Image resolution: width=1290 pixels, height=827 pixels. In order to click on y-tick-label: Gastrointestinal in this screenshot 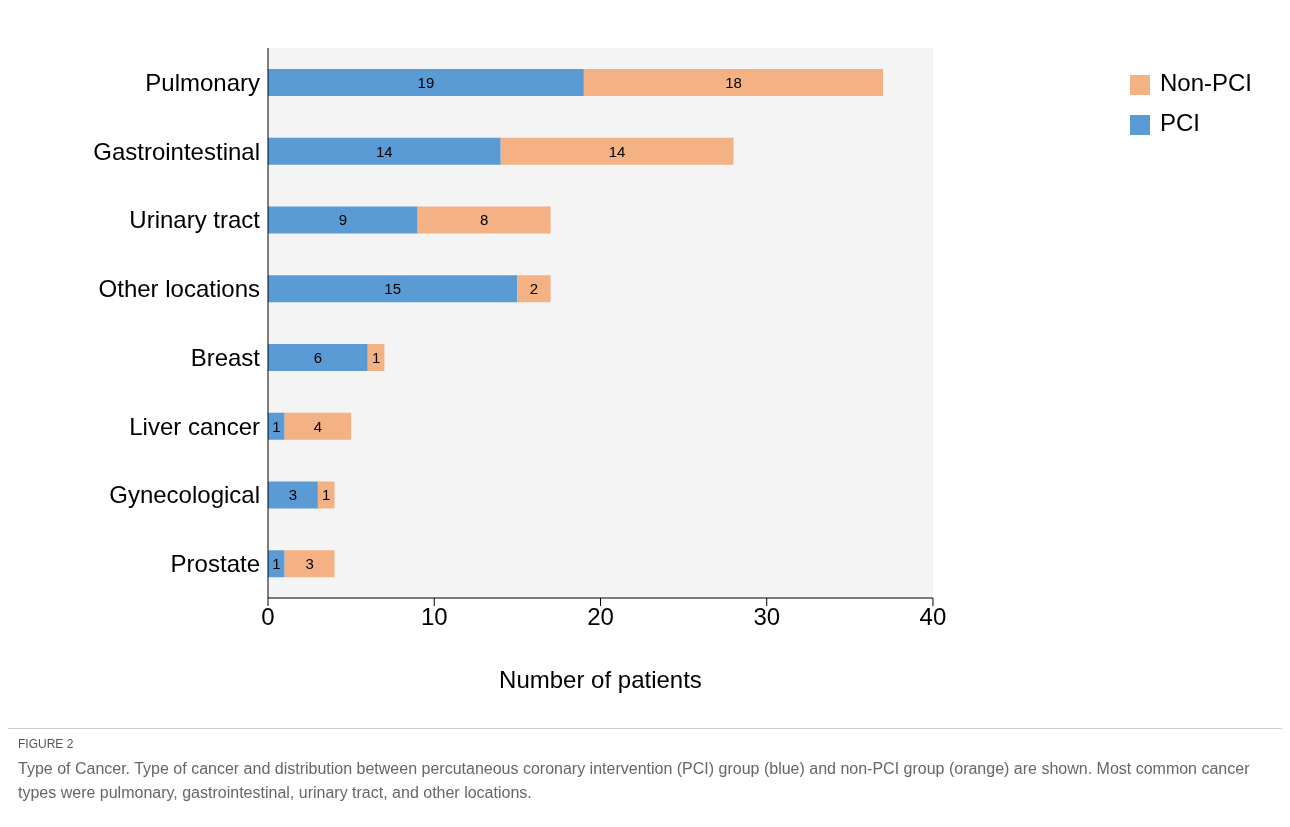, I will do `click(176, 151)`.